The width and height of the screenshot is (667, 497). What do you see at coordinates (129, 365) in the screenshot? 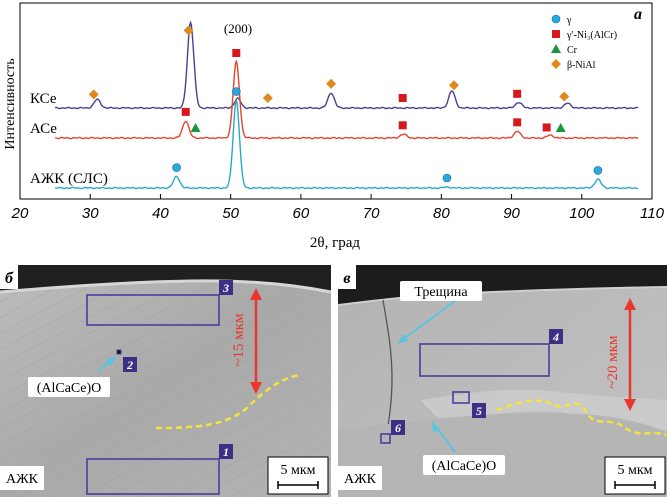
I see `box-label-2: 2` at bounding box center [129, 365].